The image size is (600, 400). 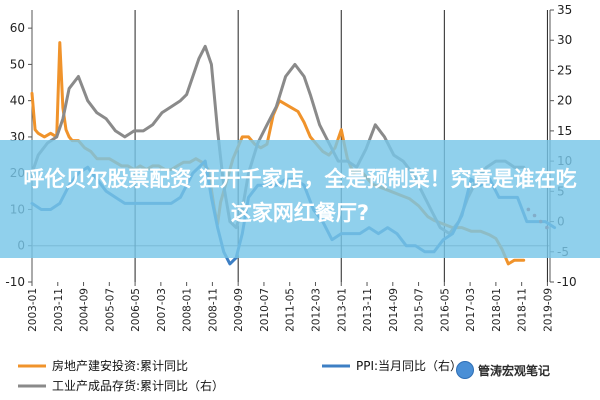 I want to click on x-tick-label: 2008-11, so click(x=213, y=310).